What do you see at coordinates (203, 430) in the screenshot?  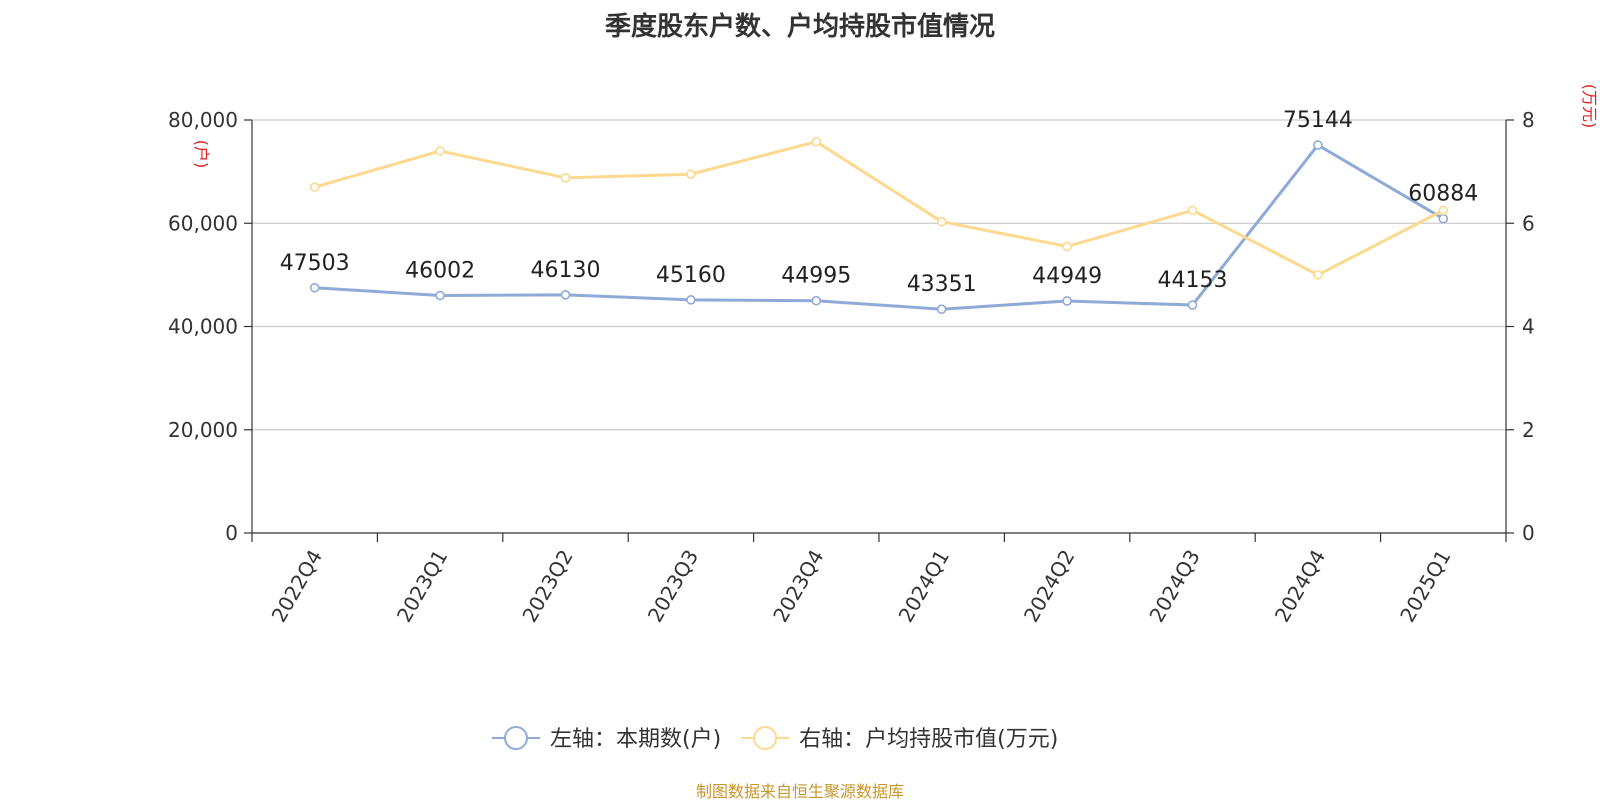 I see `left-tick-label: 20,000` at bounding box center [203, 430].